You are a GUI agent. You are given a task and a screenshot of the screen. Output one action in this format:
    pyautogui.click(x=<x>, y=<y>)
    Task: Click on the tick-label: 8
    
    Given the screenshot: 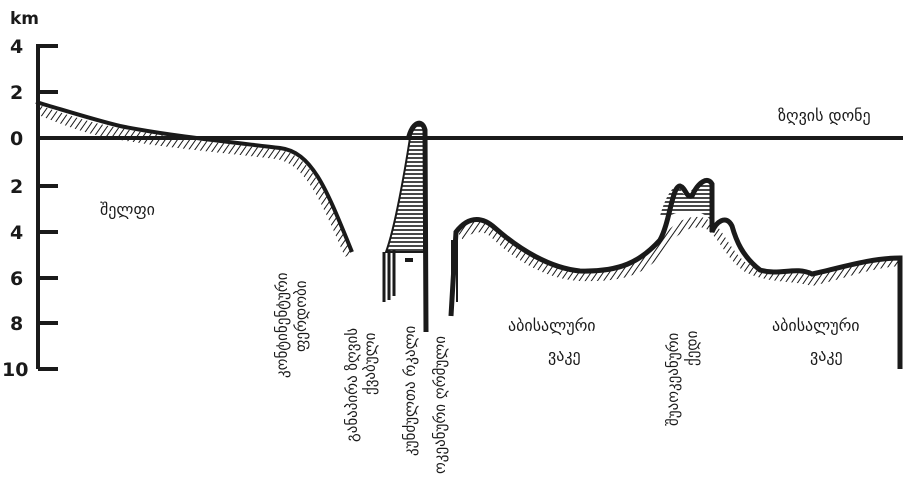 What is the action you would take?
    pyautogui.click(x=16, y=324)
    